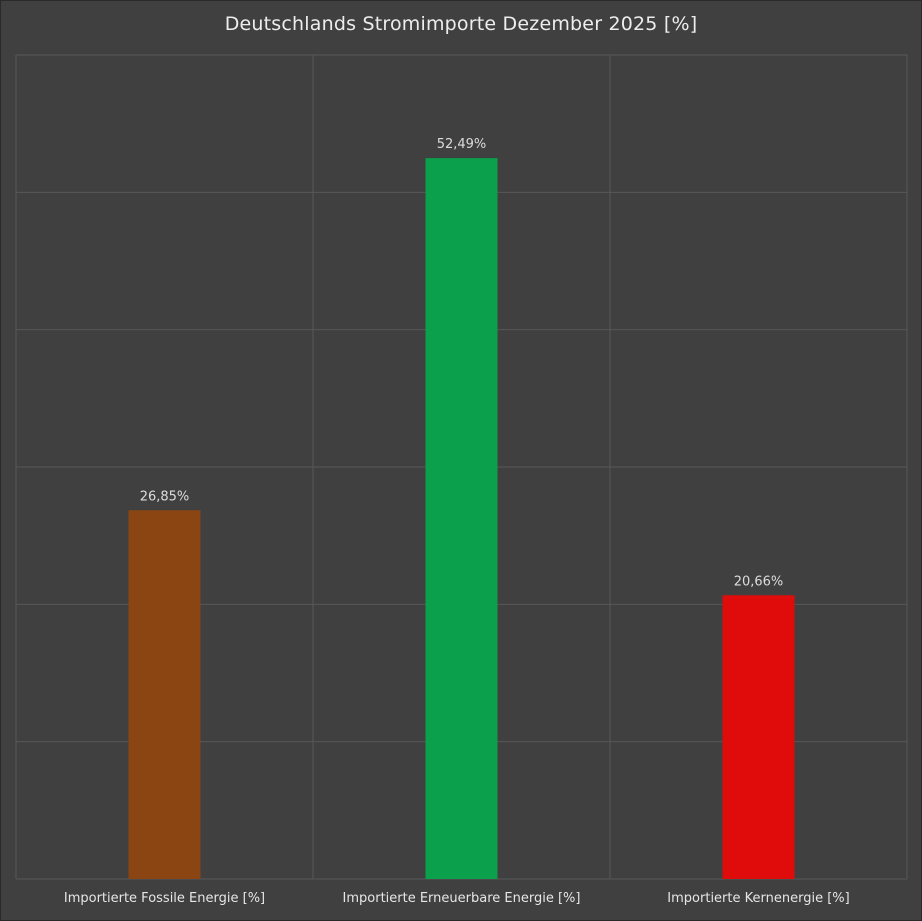 This screenshot has height=921, width=922. Describe the element at coordinates (759, 581) in the screenshot. I see `bar-value-label: 20,66%` at that location.